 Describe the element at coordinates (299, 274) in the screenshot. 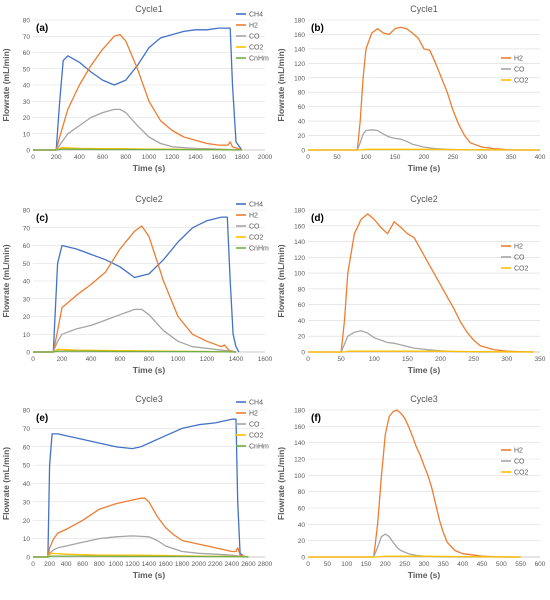

I see `y-tick-label: 100` at that location.